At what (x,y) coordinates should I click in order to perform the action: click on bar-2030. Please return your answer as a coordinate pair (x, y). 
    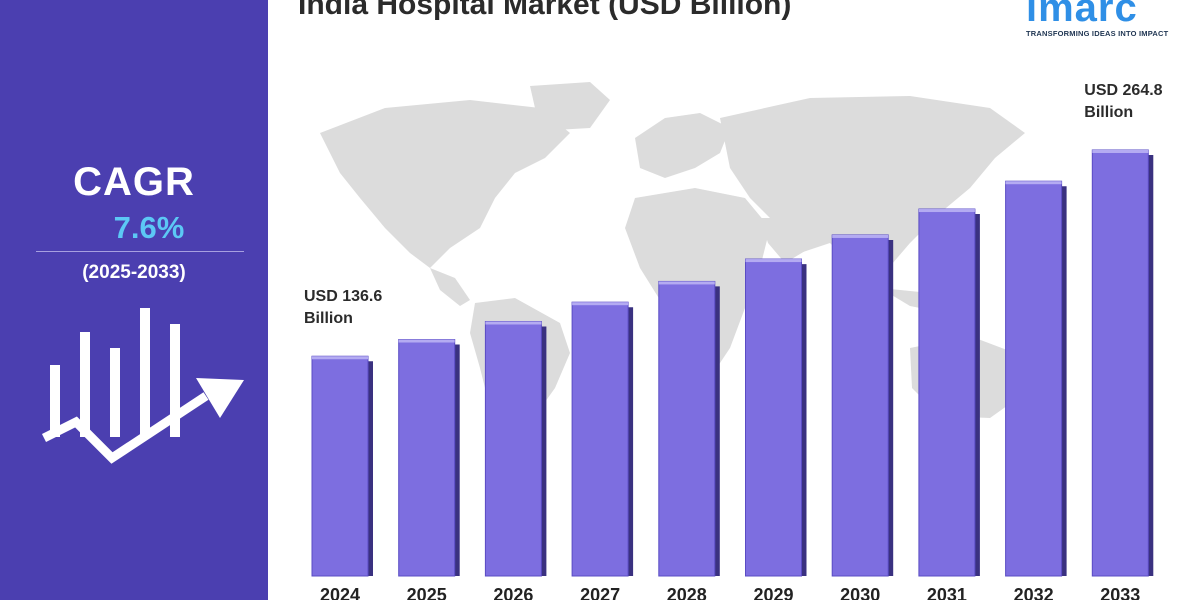
    Looking at the image, I should click on (862, 405).